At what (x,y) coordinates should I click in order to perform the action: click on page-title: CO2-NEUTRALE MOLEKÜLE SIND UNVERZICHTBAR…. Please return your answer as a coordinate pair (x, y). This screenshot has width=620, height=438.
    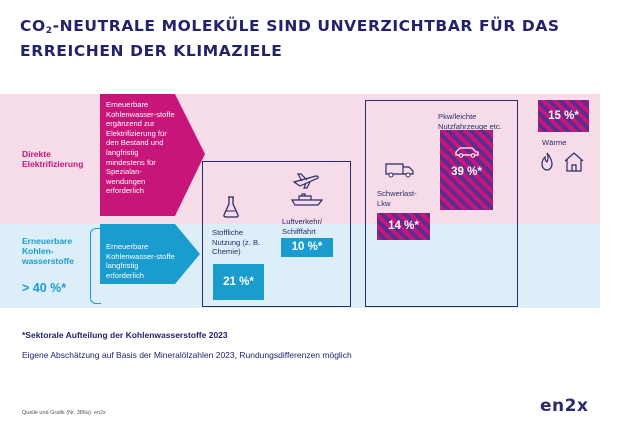
    Looking at the image, I should click on (290, 38).